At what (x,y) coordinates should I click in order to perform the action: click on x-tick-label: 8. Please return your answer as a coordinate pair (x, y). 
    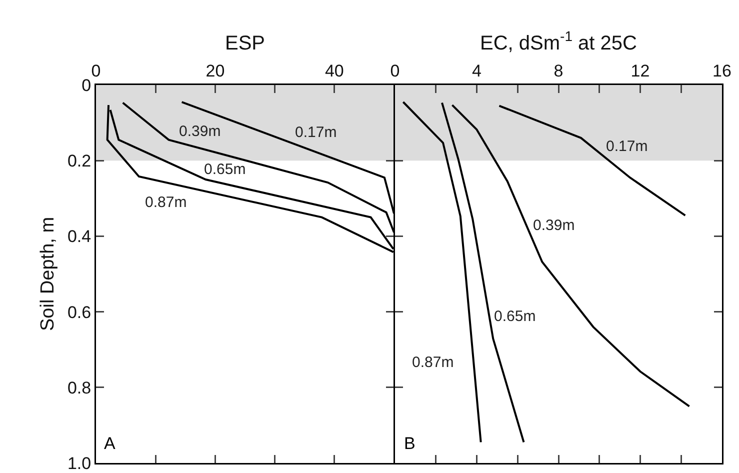
    Looking at the image, I should click on (559, 71).